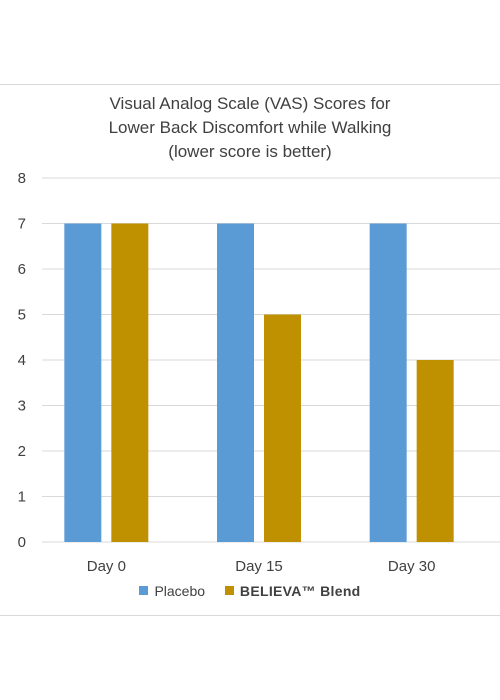 The width and height of the screenshot is (500, 700). Describe the element at coordinates (22, 542) in the screenshot. I see `y-tick-label-0: 0` at that location.